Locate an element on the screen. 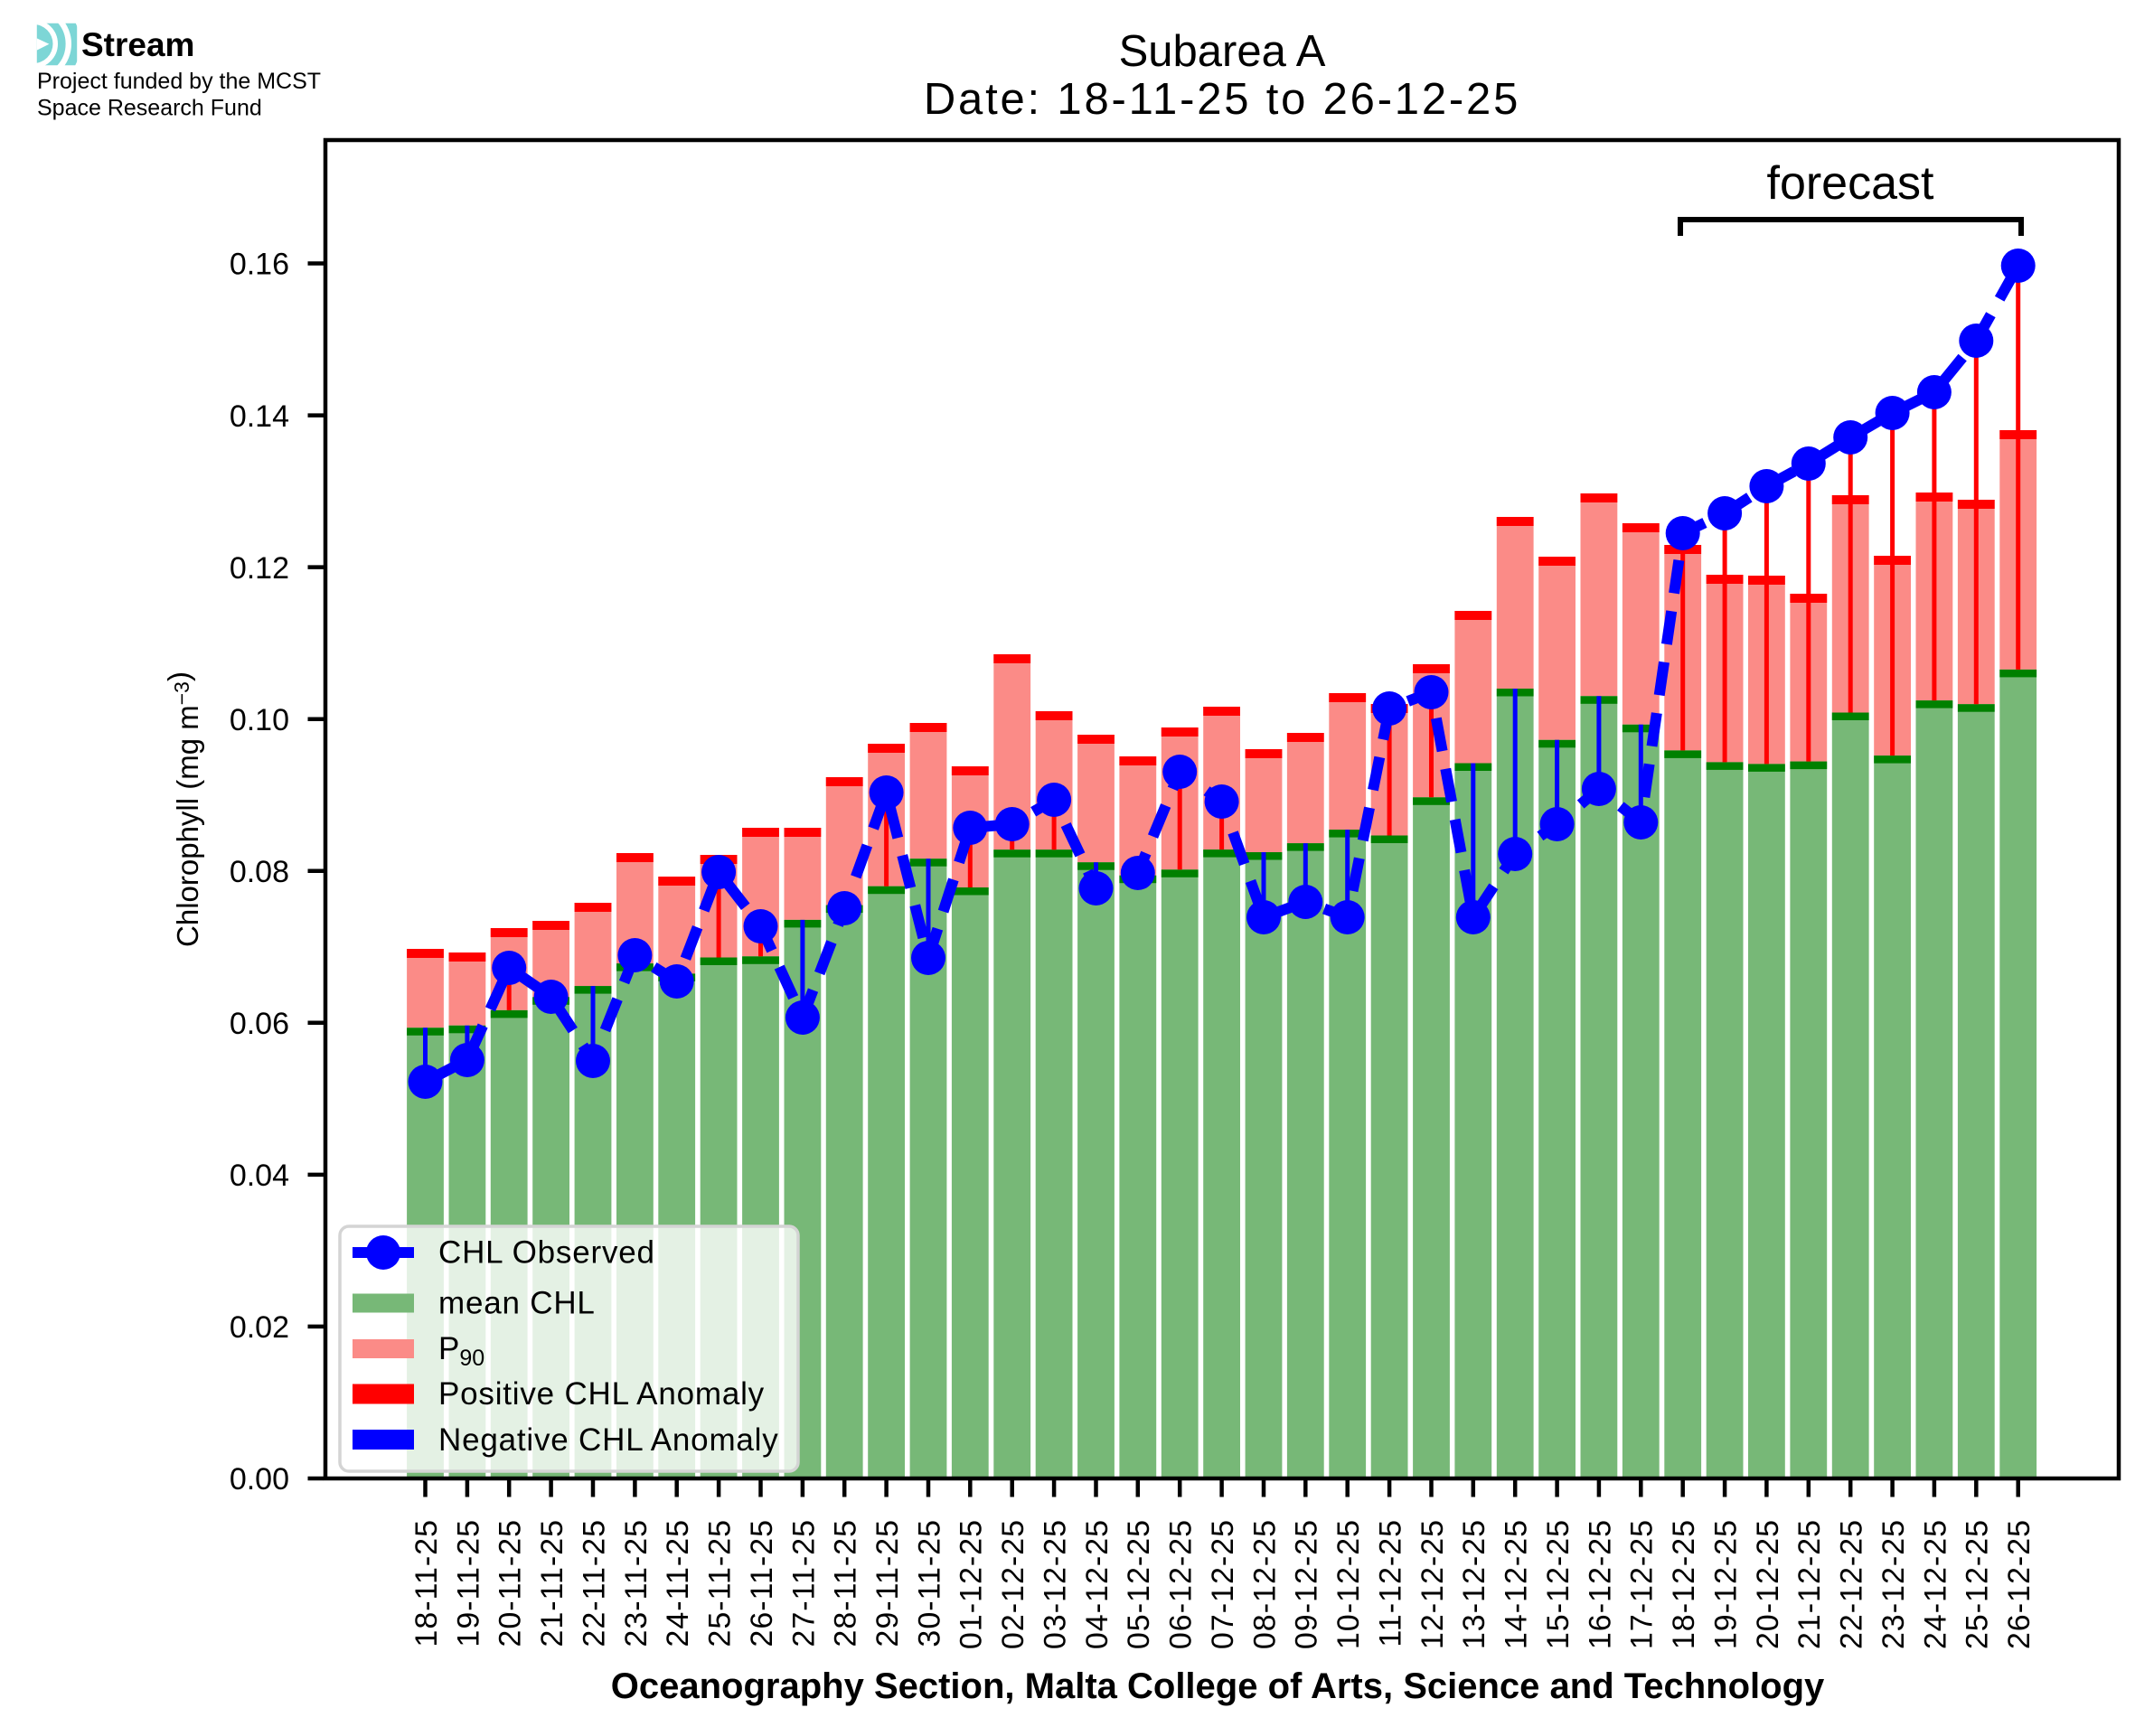 This screenshot has height=1736, width=2154. svg-text: Subarea A is located at coordinates (1222, 52).